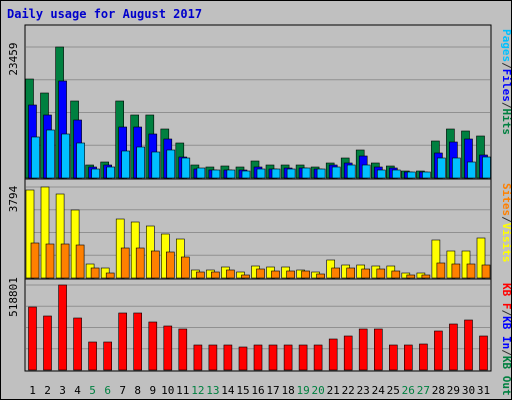 Image resolution: width=512 pixels, height=400 pixels. Describe the element at coordinates (77, 390) in the screenshot. I see `x-tick-label: 4` at that location.